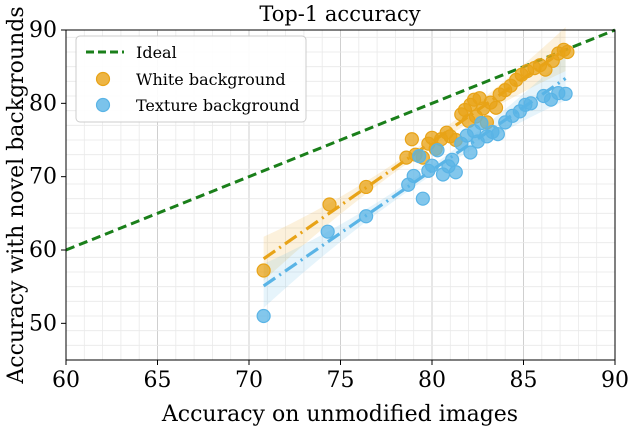 The height and width of the screenshot is (435, 628). Describe the element at coordinates (43, 177) in the screenshot. I see `y-tick-label: 70` at that location.